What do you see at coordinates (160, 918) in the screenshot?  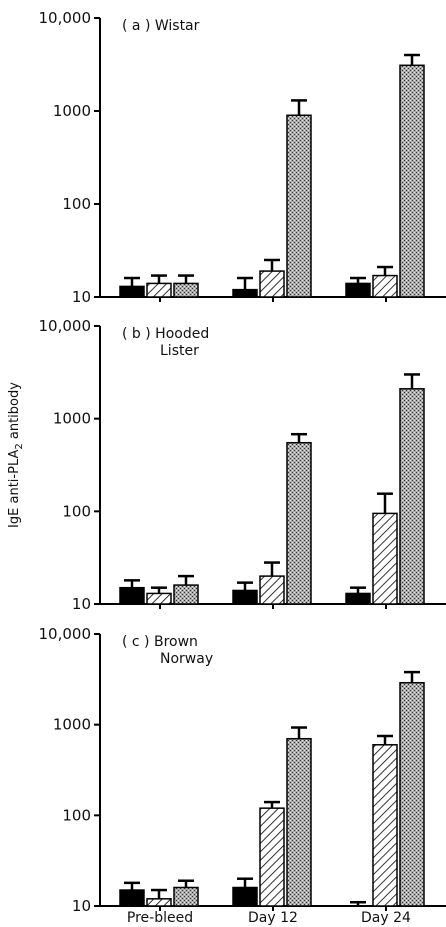 I see `category-label: Pre-bleed` at bounding box center [160, 918].